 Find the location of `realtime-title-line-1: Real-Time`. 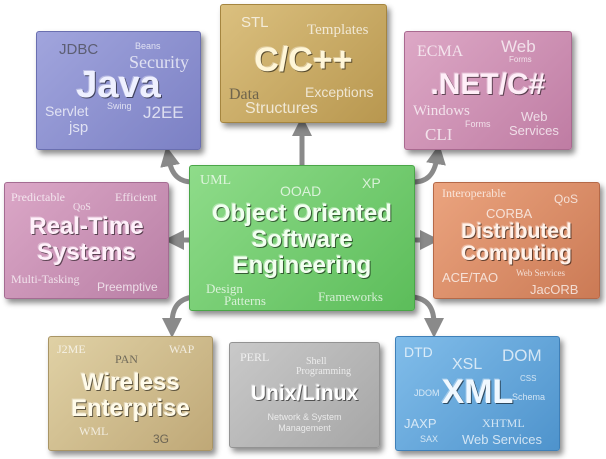

realtime-title-line-1: Real-Time is located at coordinates (86, 226).